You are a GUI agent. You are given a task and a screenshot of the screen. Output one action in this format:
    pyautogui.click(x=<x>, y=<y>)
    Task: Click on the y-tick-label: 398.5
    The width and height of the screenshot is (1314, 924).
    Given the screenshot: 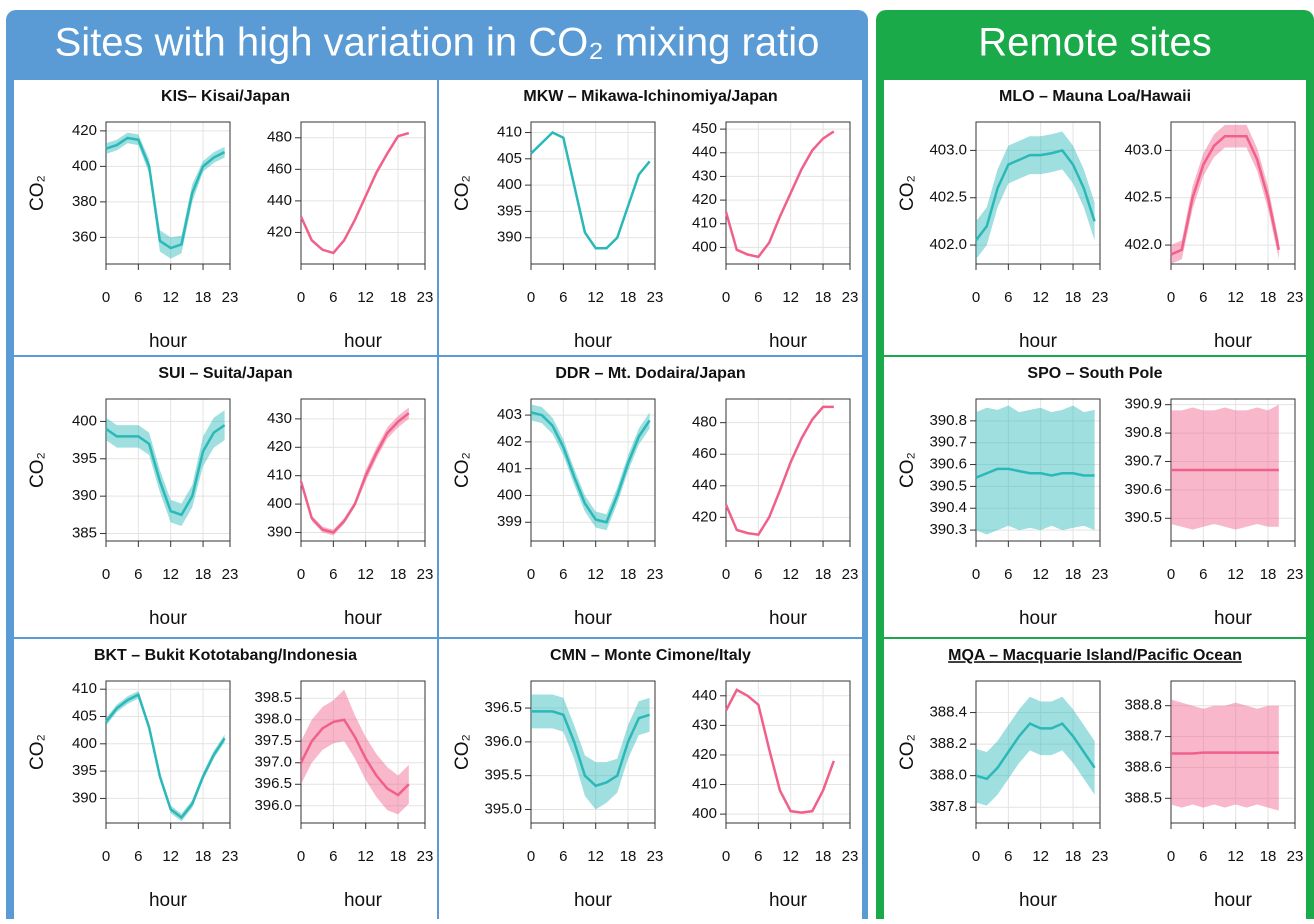 What is the action you would take?
    pyautogui.click(x=273, y=697)
    